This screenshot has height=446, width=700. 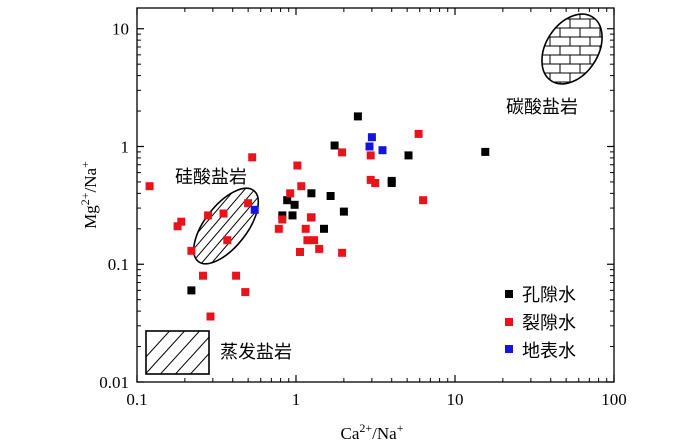 What do you see at coordinates (542, 107) in the screenshot?
I see `carbonate-label: 碳酸盐岩` at bounding box center [542, 107].